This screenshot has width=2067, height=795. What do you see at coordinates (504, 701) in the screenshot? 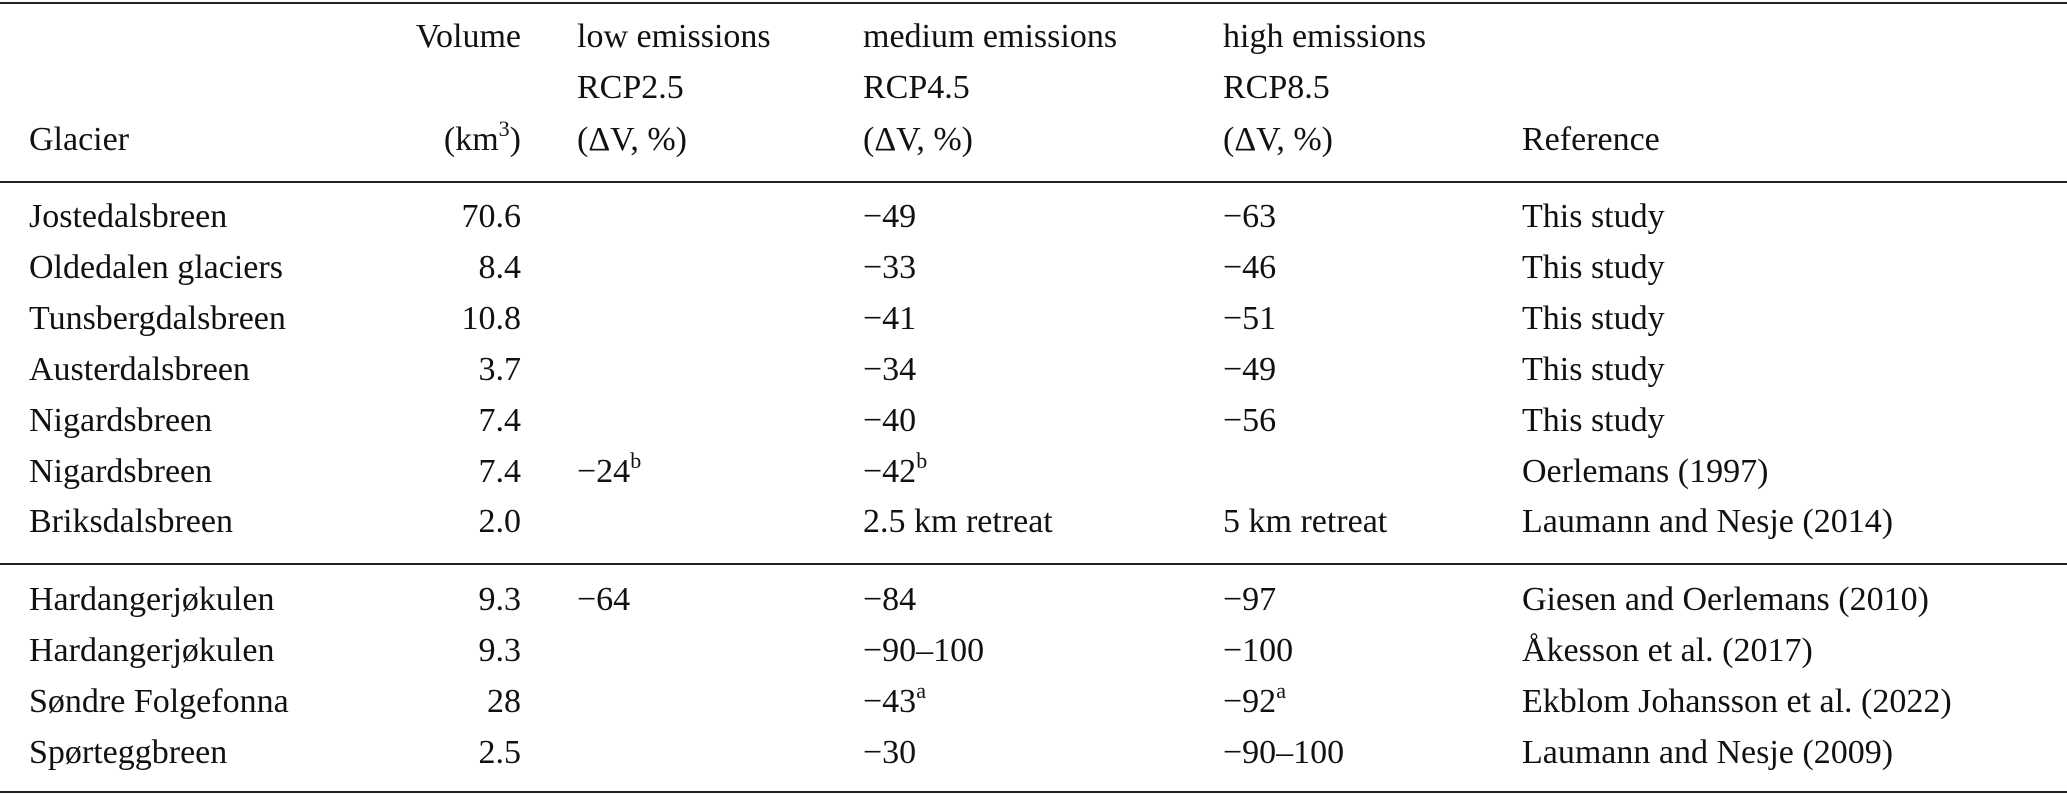
I see `table-cell: 28` at bounding box center [504, 701].